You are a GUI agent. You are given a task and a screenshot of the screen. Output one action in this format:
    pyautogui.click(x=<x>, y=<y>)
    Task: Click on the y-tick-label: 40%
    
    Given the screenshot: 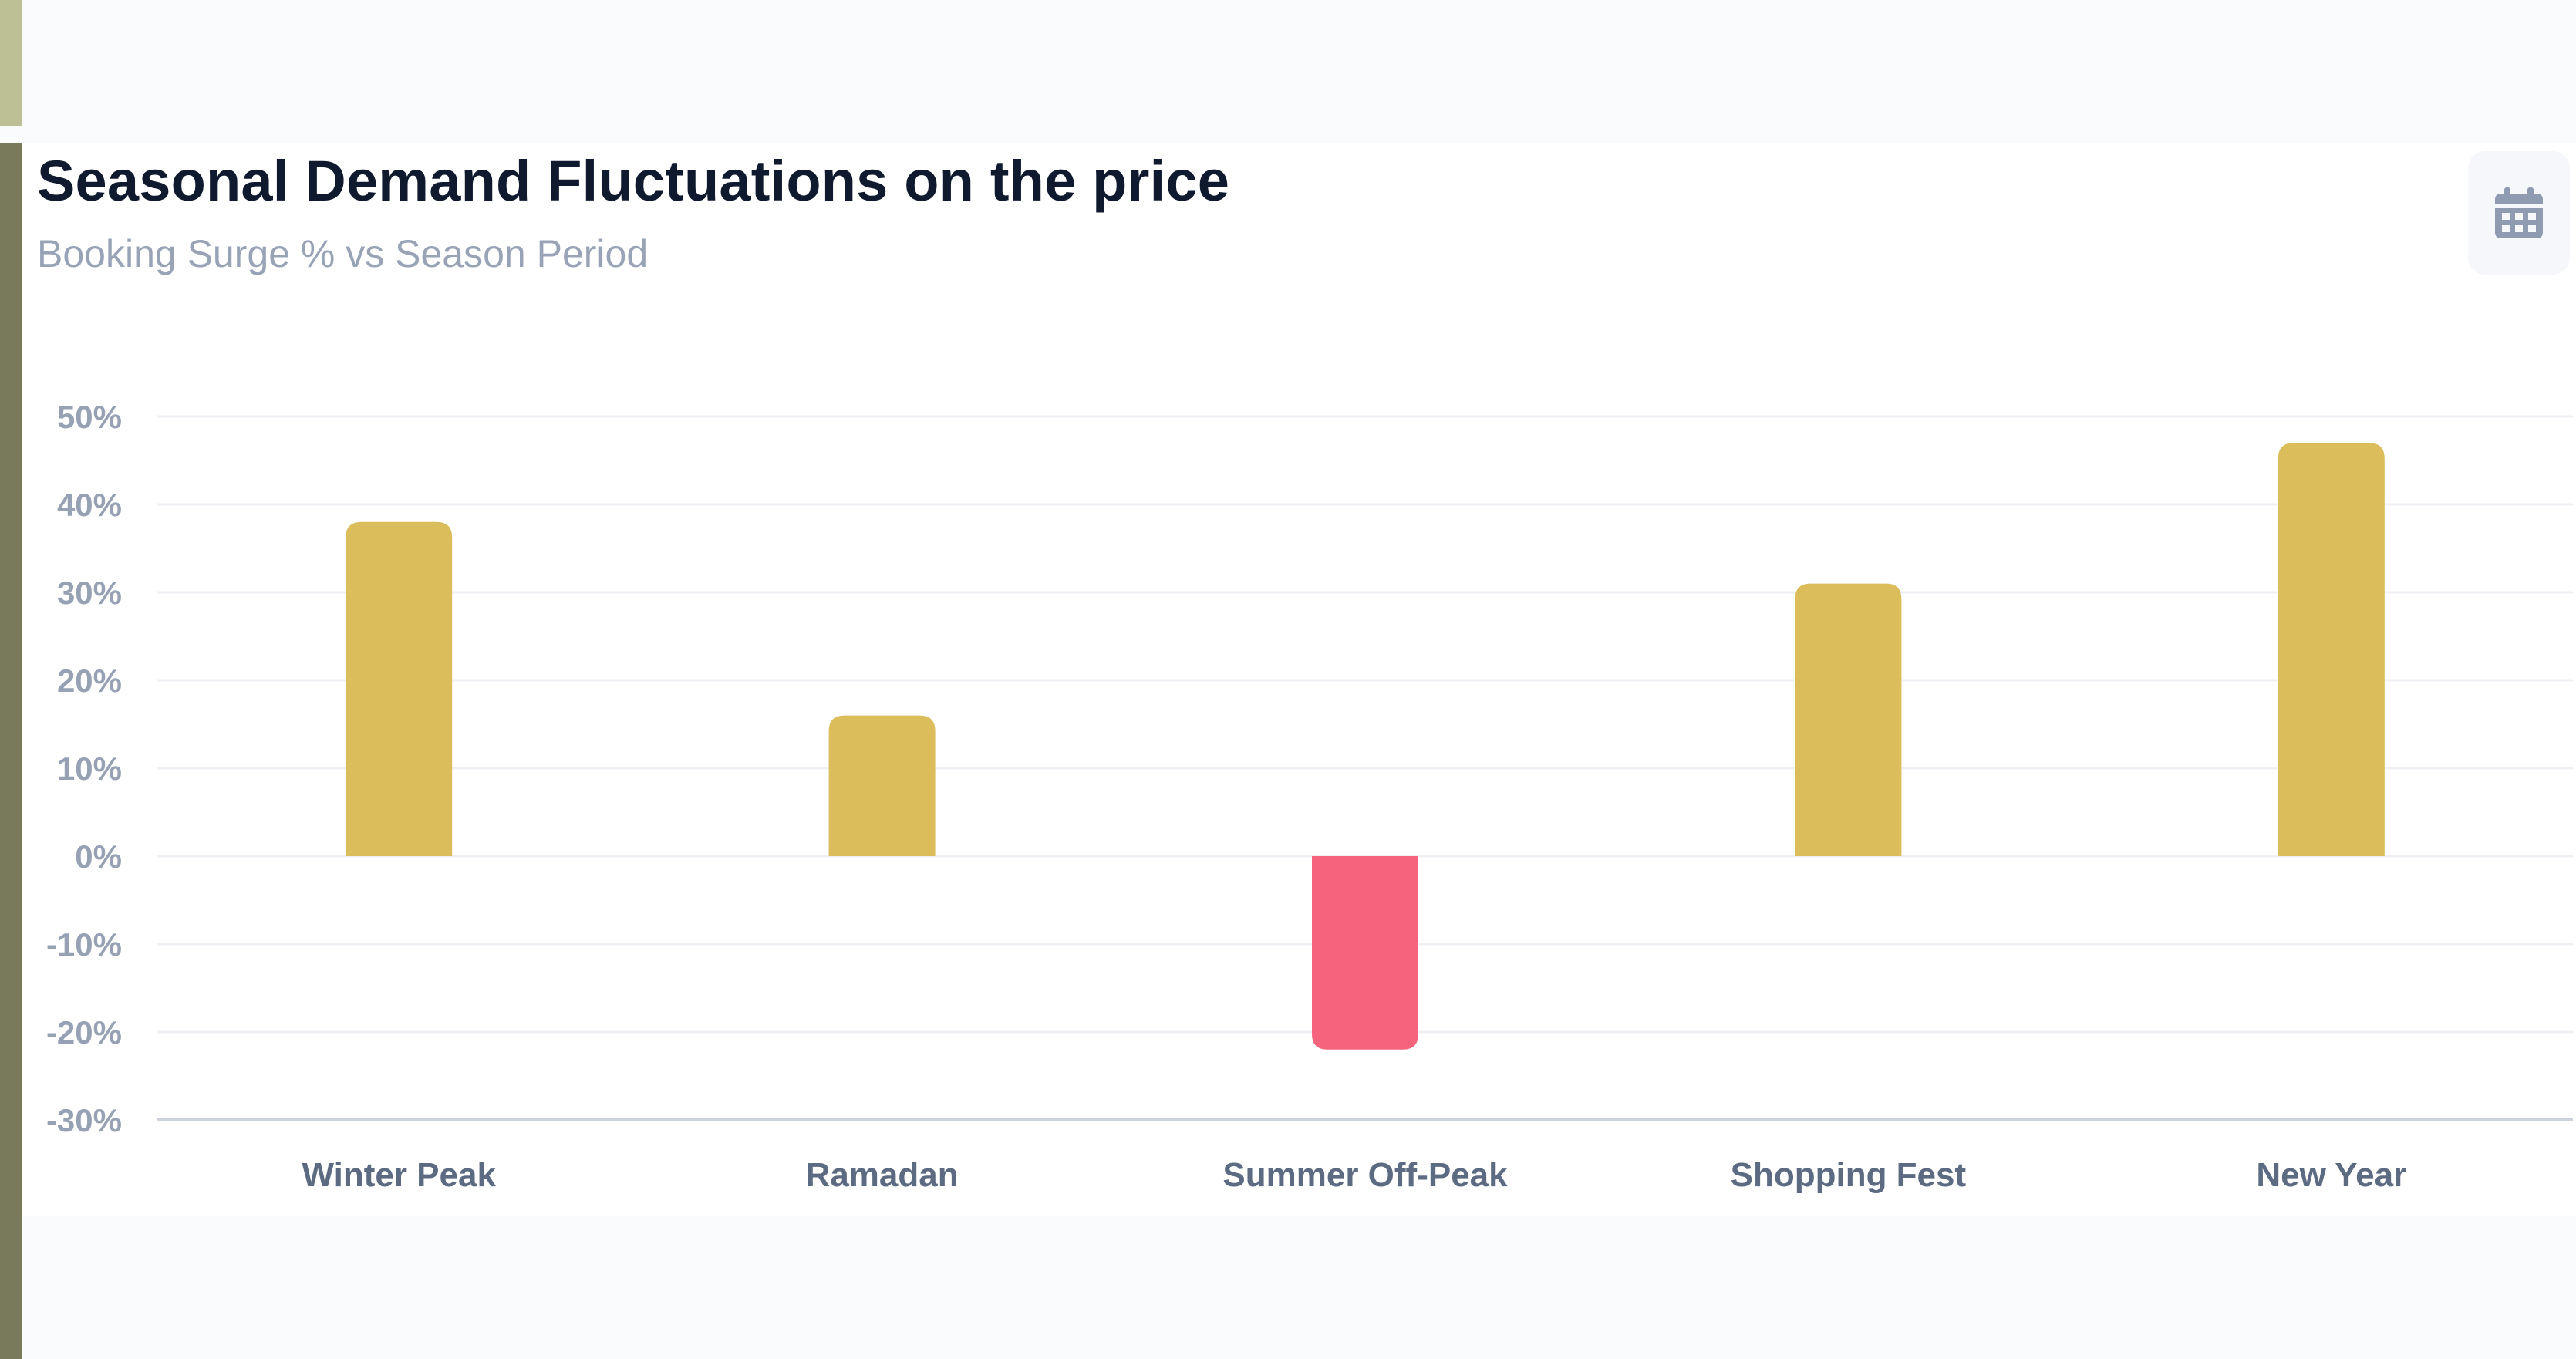 What is the action you would take?
    pyautogui.click(x=89, y=505)
    